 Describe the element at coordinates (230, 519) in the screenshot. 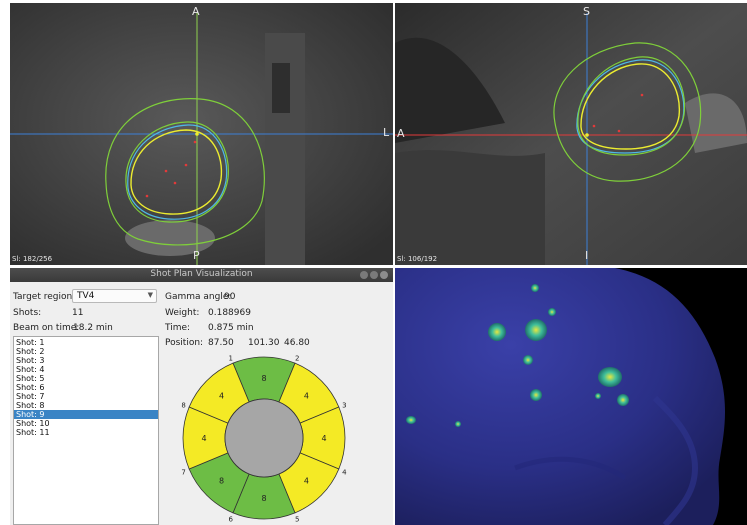

I see `collimator-sector-number: 6` at that location.